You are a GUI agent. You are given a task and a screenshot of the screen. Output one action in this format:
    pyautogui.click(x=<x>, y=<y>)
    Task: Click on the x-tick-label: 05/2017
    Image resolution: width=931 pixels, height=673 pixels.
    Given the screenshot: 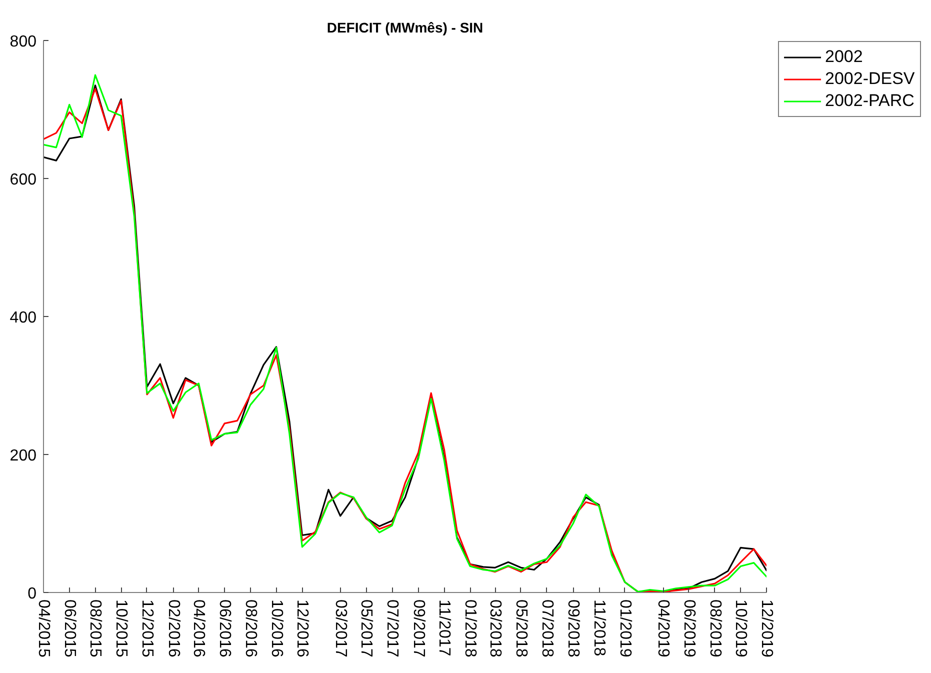 What is the action you would take?
    pyautogui.click(x=366, y=629)
    